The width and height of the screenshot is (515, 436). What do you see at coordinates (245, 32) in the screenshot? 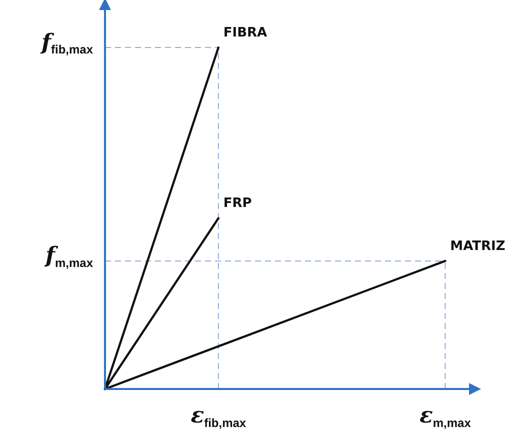
I see `series-label: FIBRA` at bounding box center [245, 32].